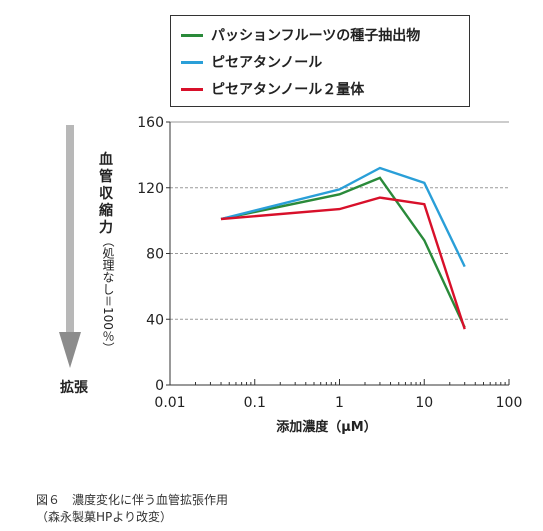  Describe the element at coordinates (150, 189) in the screenshot. I see `y-tick-label: 120` at that location.